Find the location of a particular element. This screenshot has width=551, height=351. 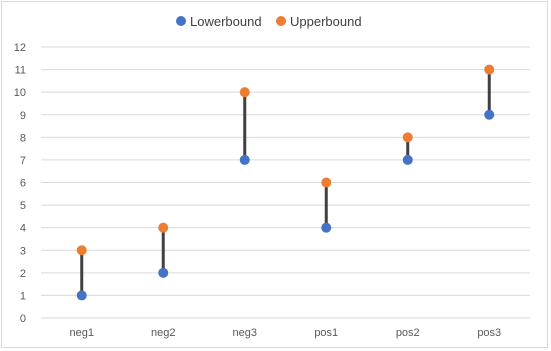

y-tick-label-12: 12 is located at coordinates (20, 48).